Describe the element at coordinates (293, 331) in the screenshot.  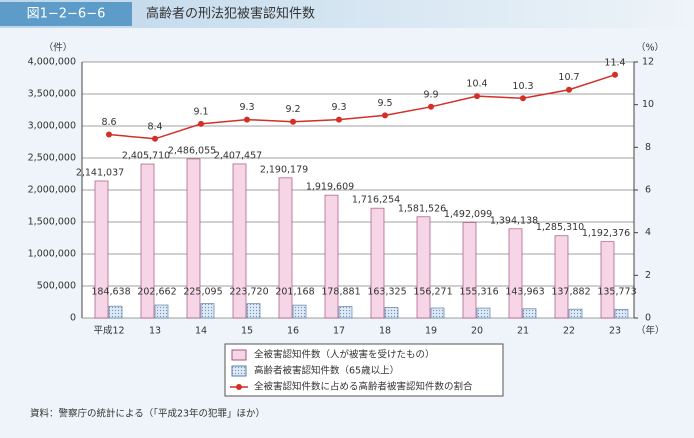
I see `x-tick-label: 16` at that location.